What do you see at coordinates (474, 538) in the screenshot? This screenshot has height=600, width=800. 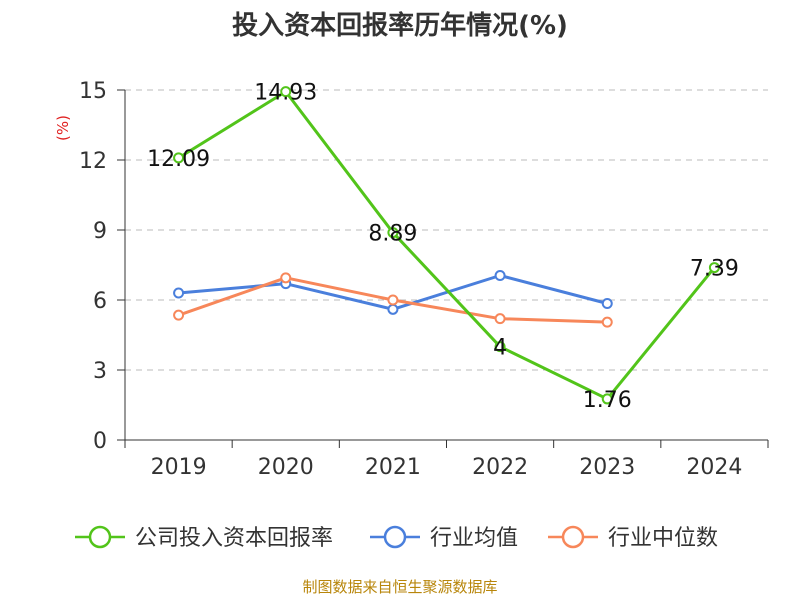 I see `legend-label: 行业均值` at bounding box center [474, 538].